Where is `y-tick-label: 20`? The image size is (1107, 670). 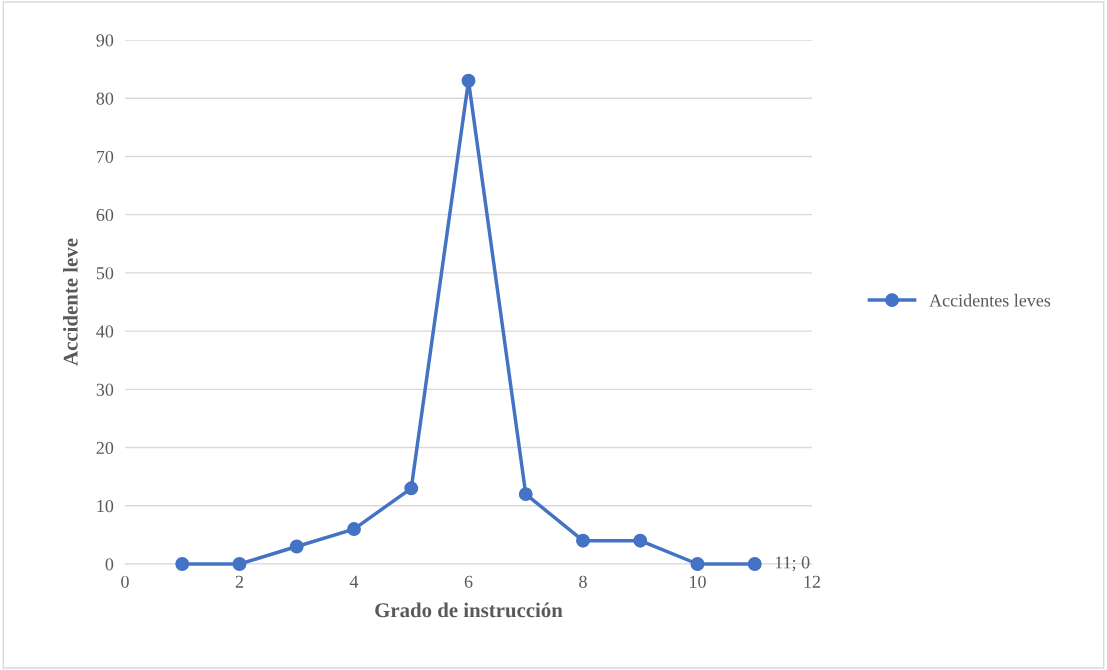
y-tick-label: 20 is located at coordinates (105, 447).